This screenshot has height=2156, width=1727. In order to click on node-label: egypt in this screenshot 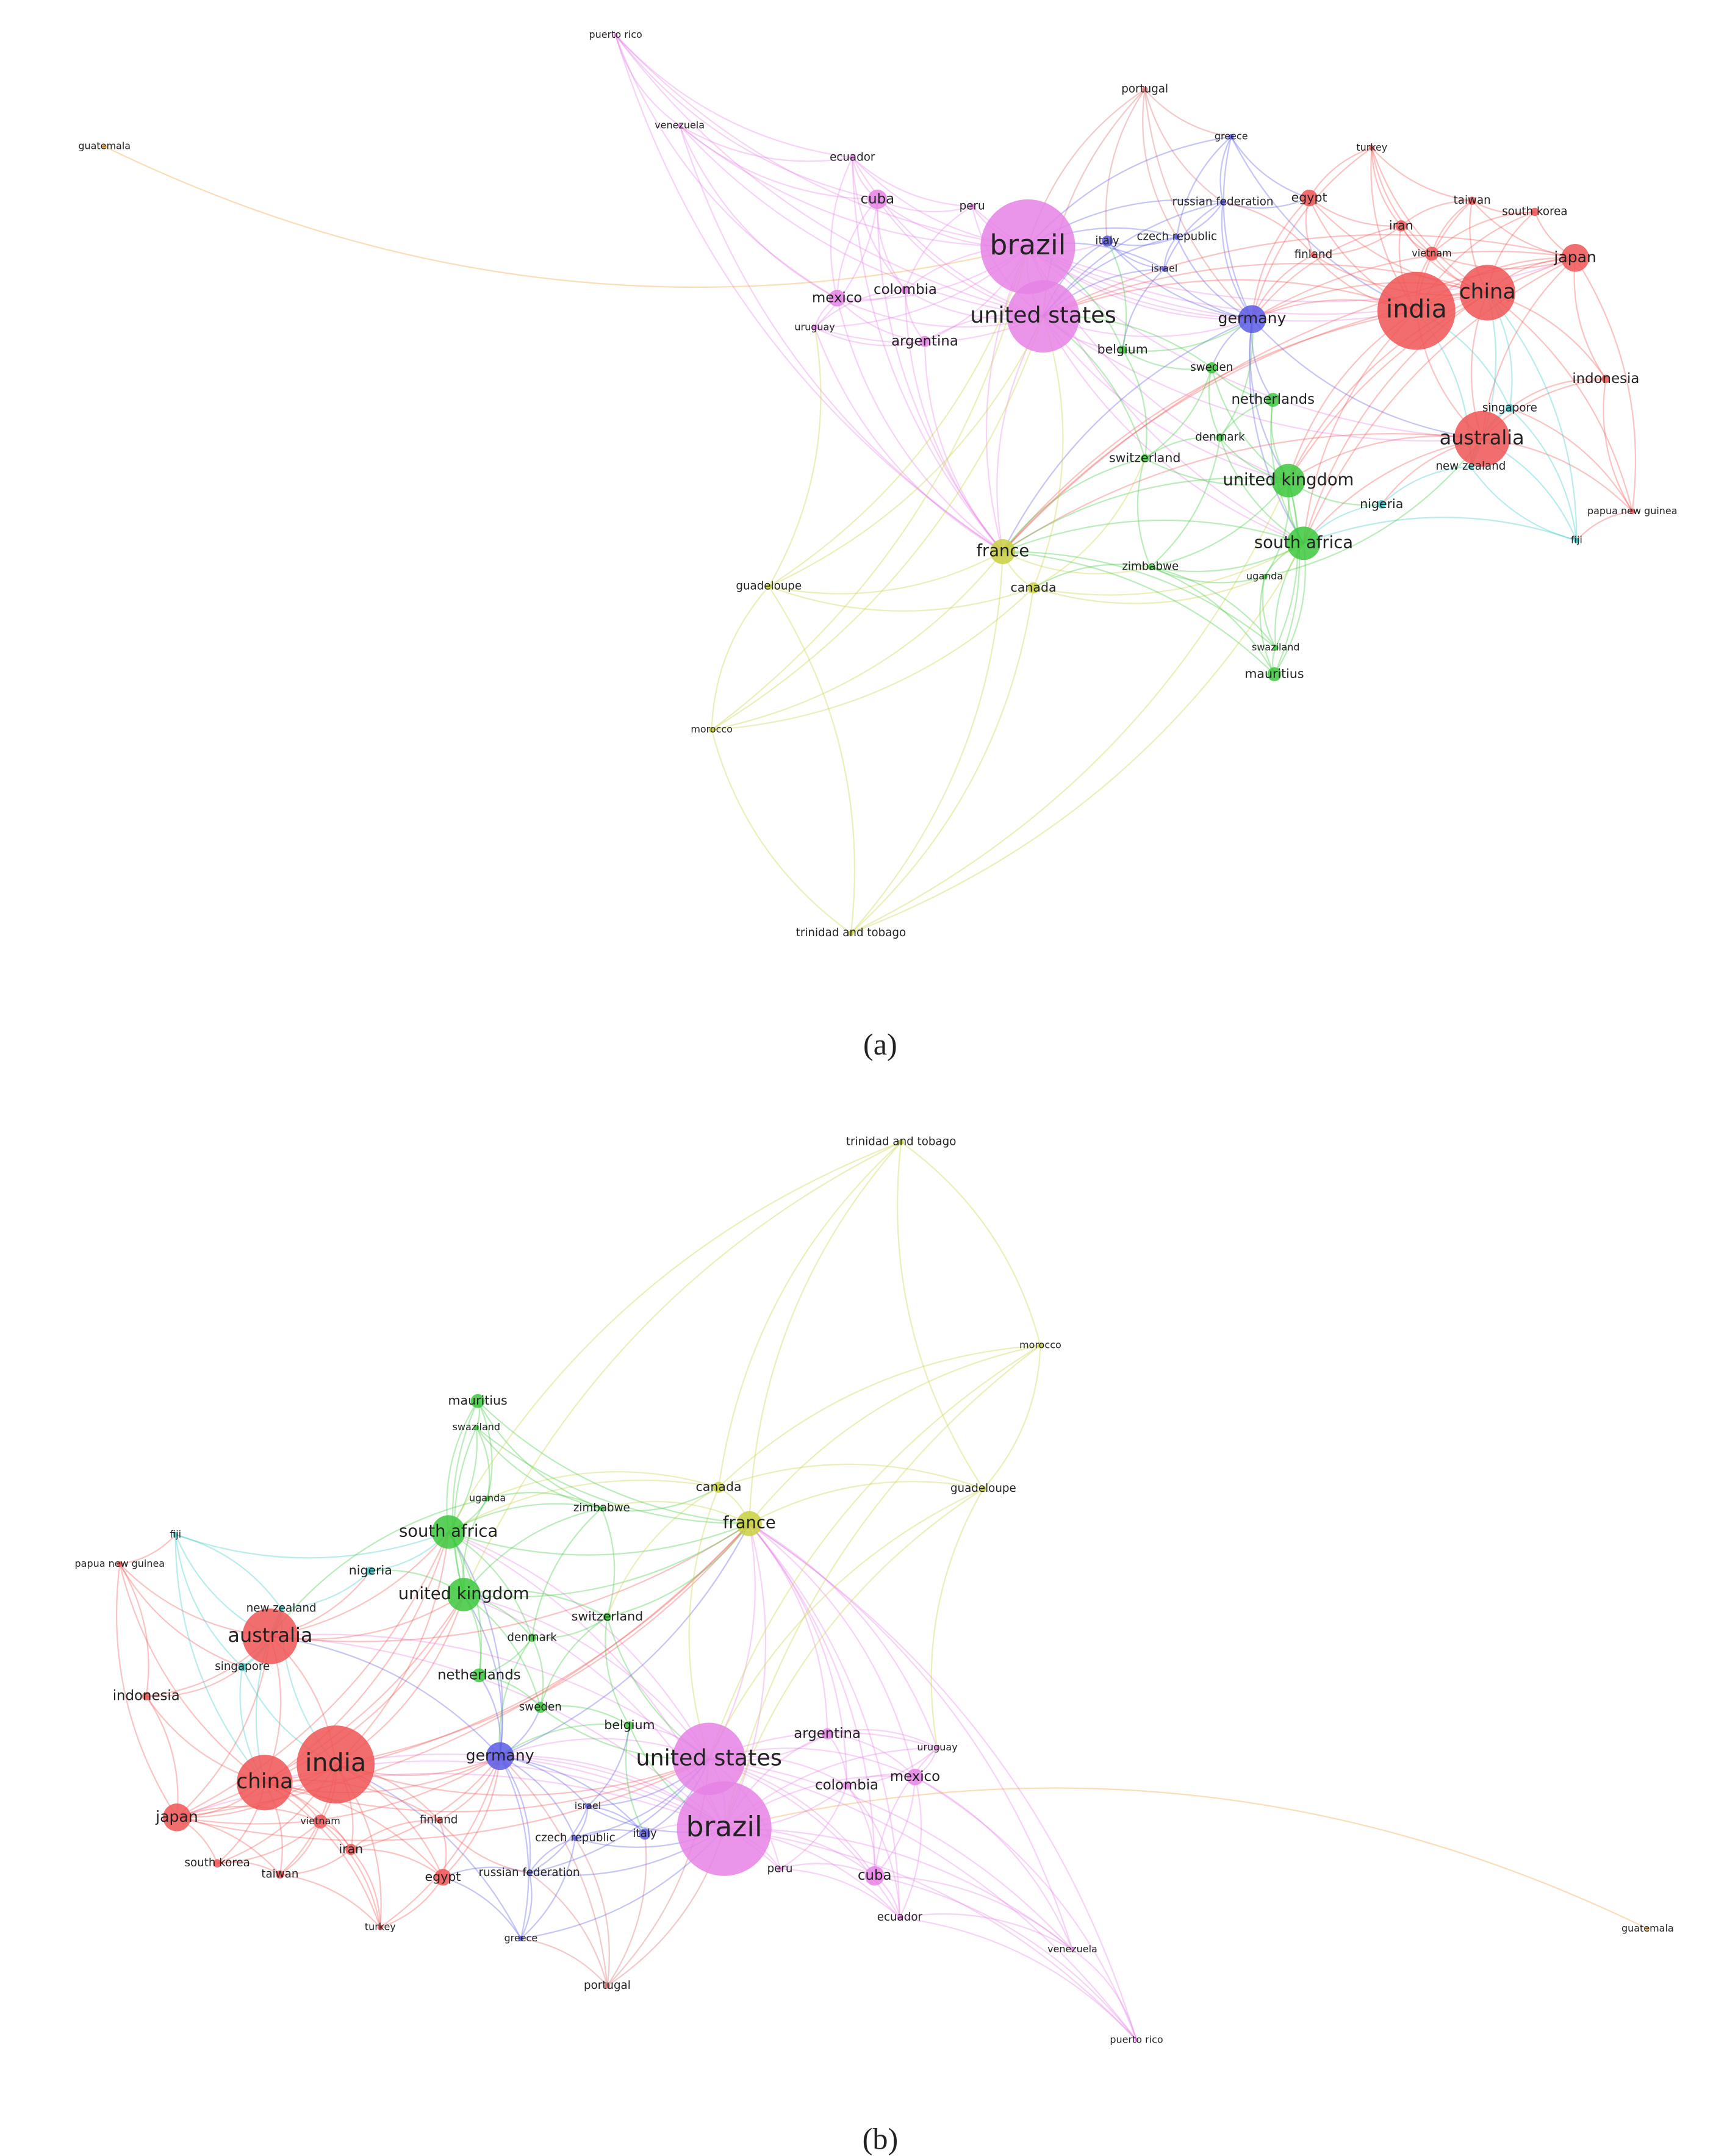, I will do `click(443, 1876)`.